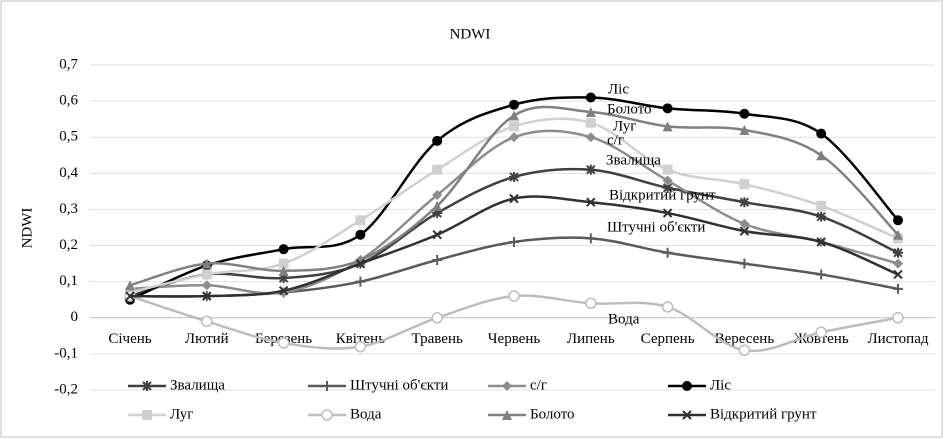  What do you see at coordinates (629, 109) in the screenshot?
I see `annotation: Болото` at bounding box center [629, 109].